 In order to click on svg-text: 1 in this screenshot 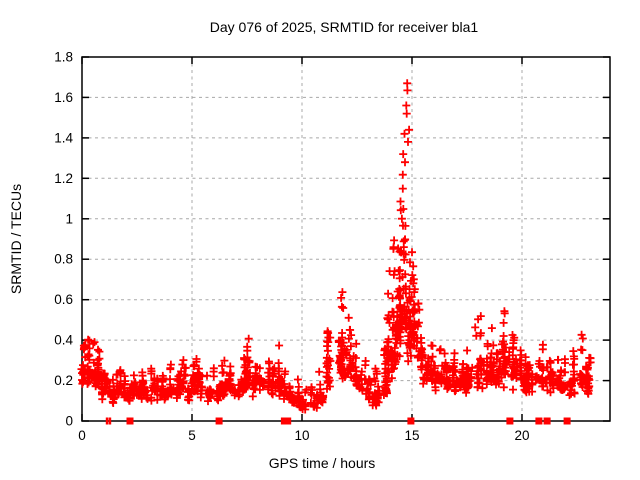, I will do `click(69, 218)`.